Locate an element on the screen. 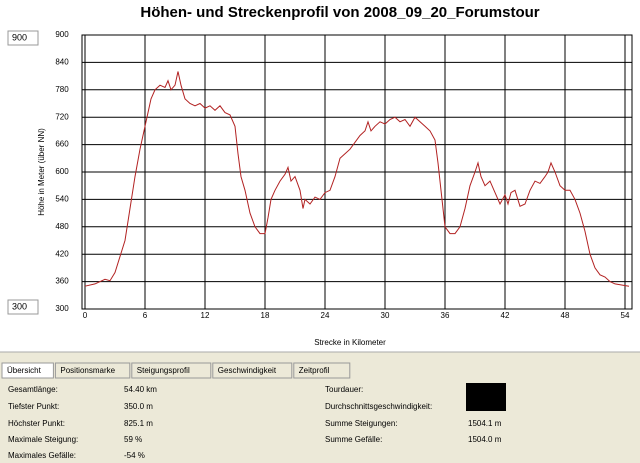  y-tick-label: 300 is located at coordinates (62, 308).